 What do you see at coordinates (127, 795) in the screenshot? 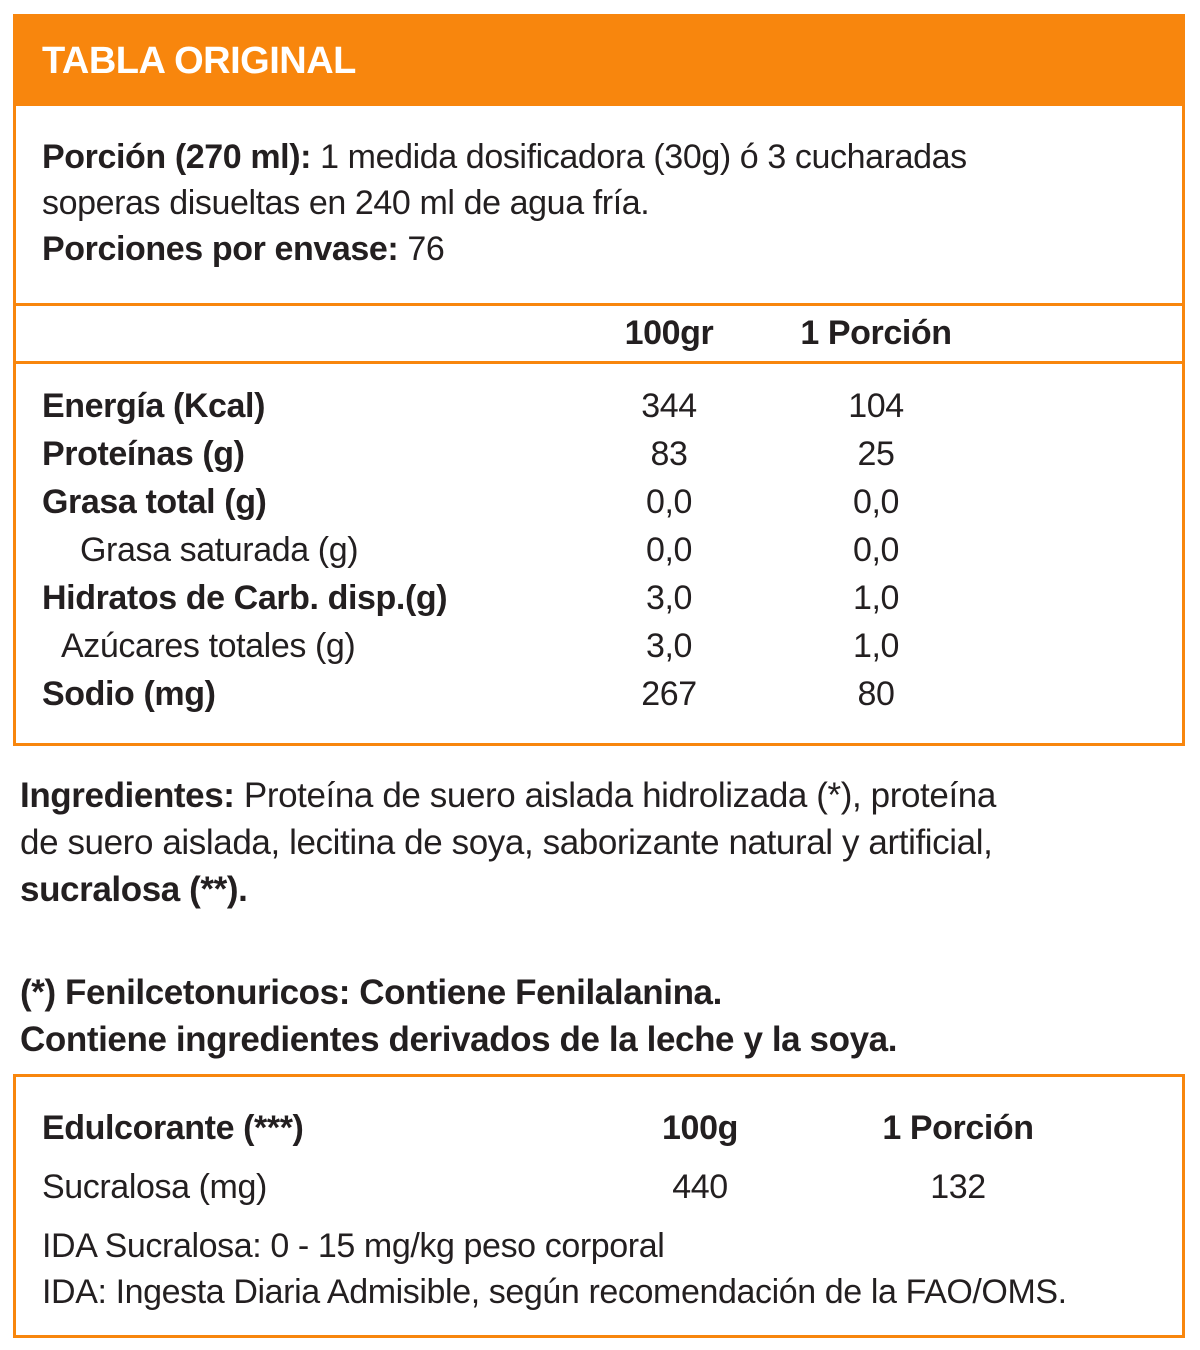
I see `ingredients-label: Ingredientes:` at bounding box center [127, 795].